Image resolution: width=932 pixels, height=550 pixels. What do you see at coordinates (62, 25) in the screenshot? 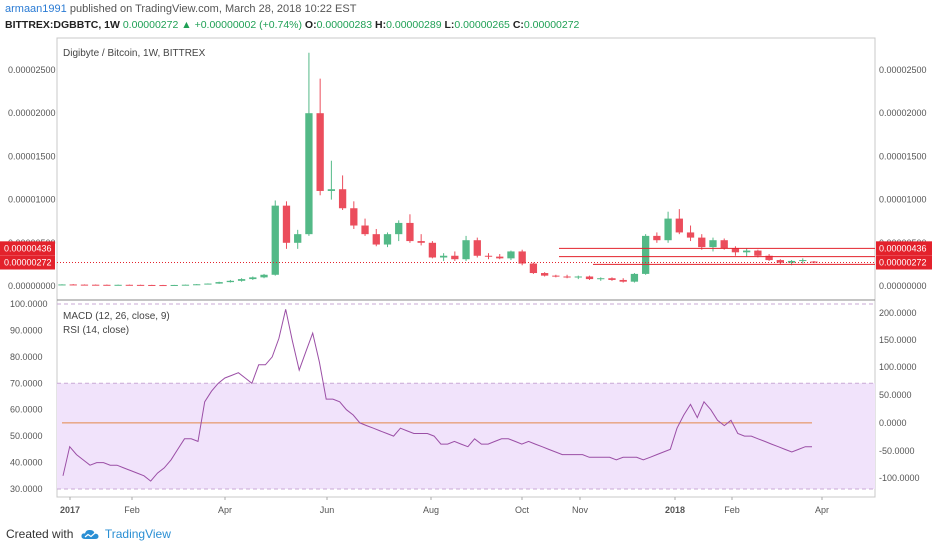
I see `symbol-label: BITTREX:DGBBTC, 1W` at bounding box center [62, 25].